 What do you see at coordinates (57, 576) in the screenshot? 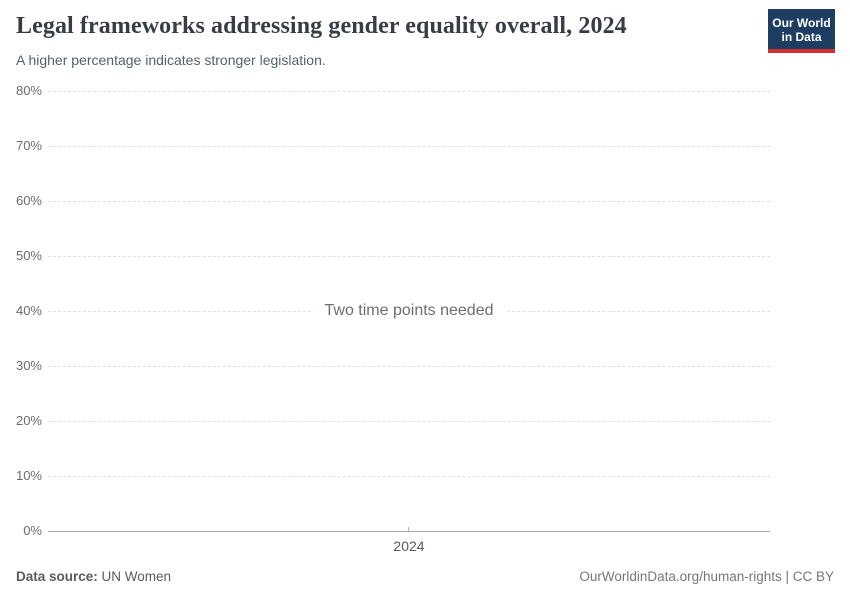
I see `data-source-label: Data source:` at bounding box center [57, 576].